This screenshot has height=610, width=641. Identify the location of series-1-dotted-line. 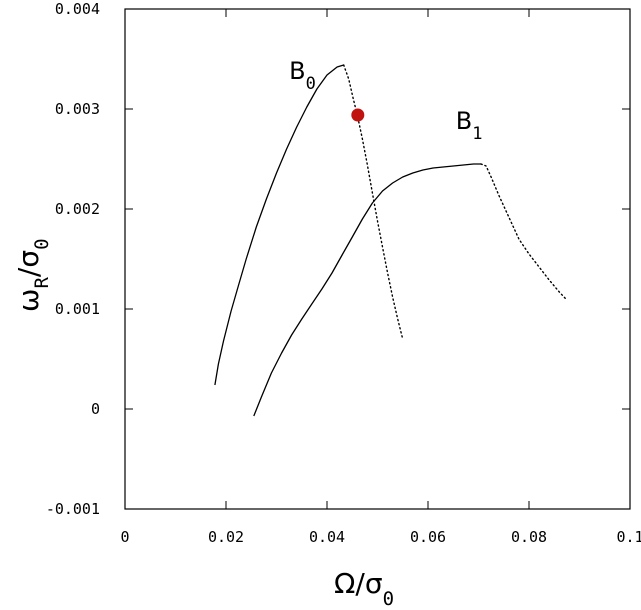
(524, 232).